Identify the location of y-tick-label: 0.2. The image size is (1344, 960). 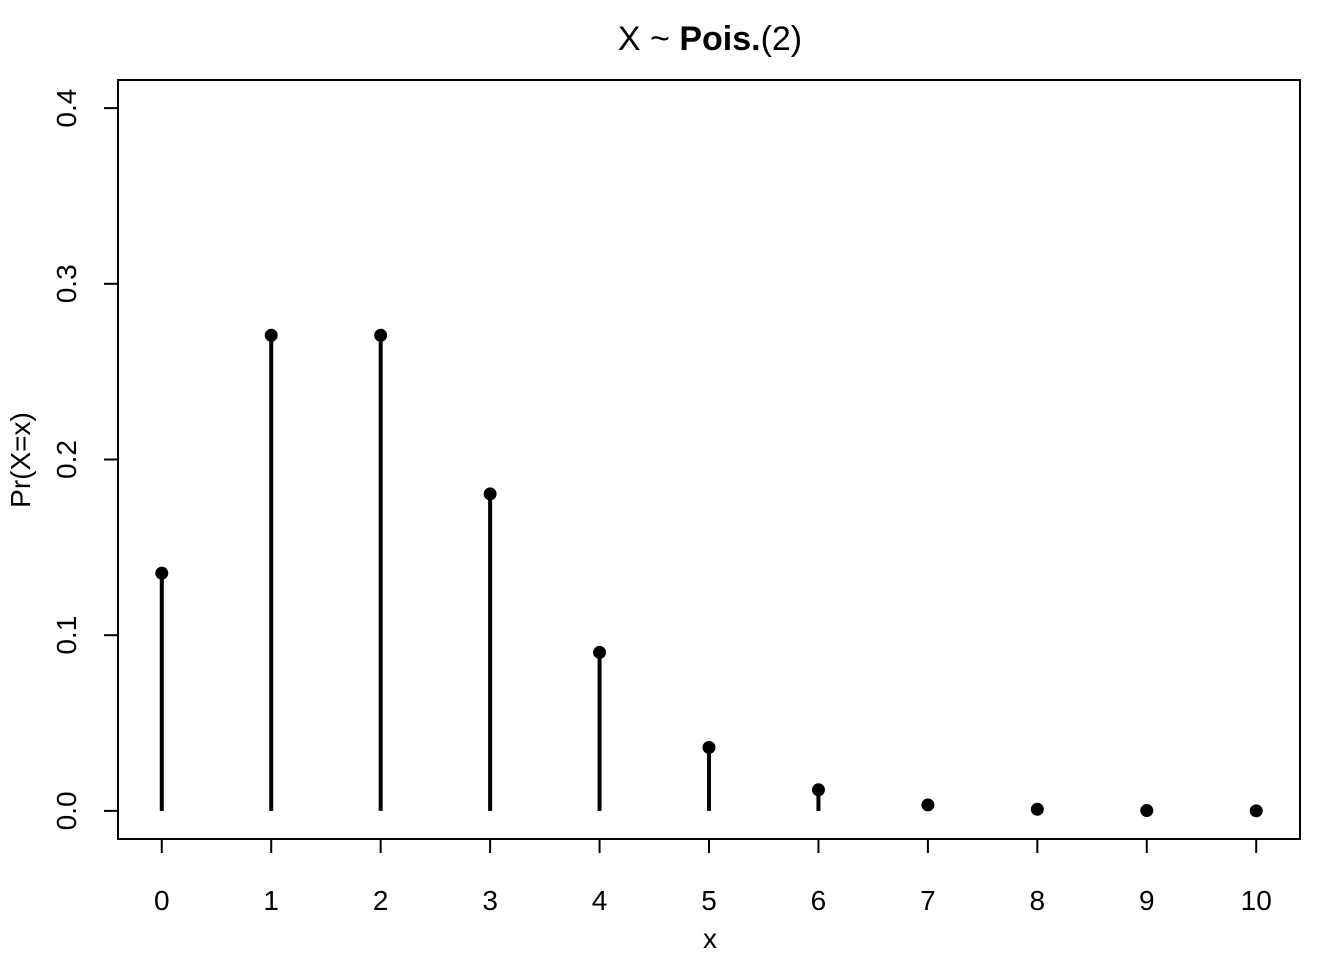
(66, 459).